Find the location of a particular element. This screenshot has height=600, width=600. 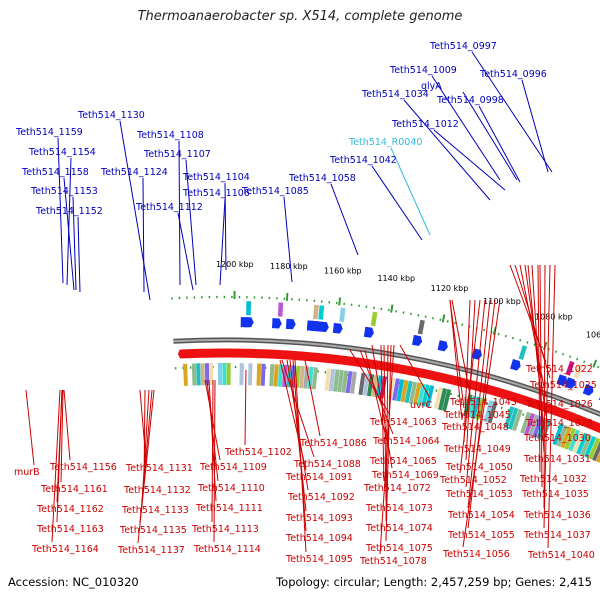

gene-arrows is located at coordinates (388, 375).